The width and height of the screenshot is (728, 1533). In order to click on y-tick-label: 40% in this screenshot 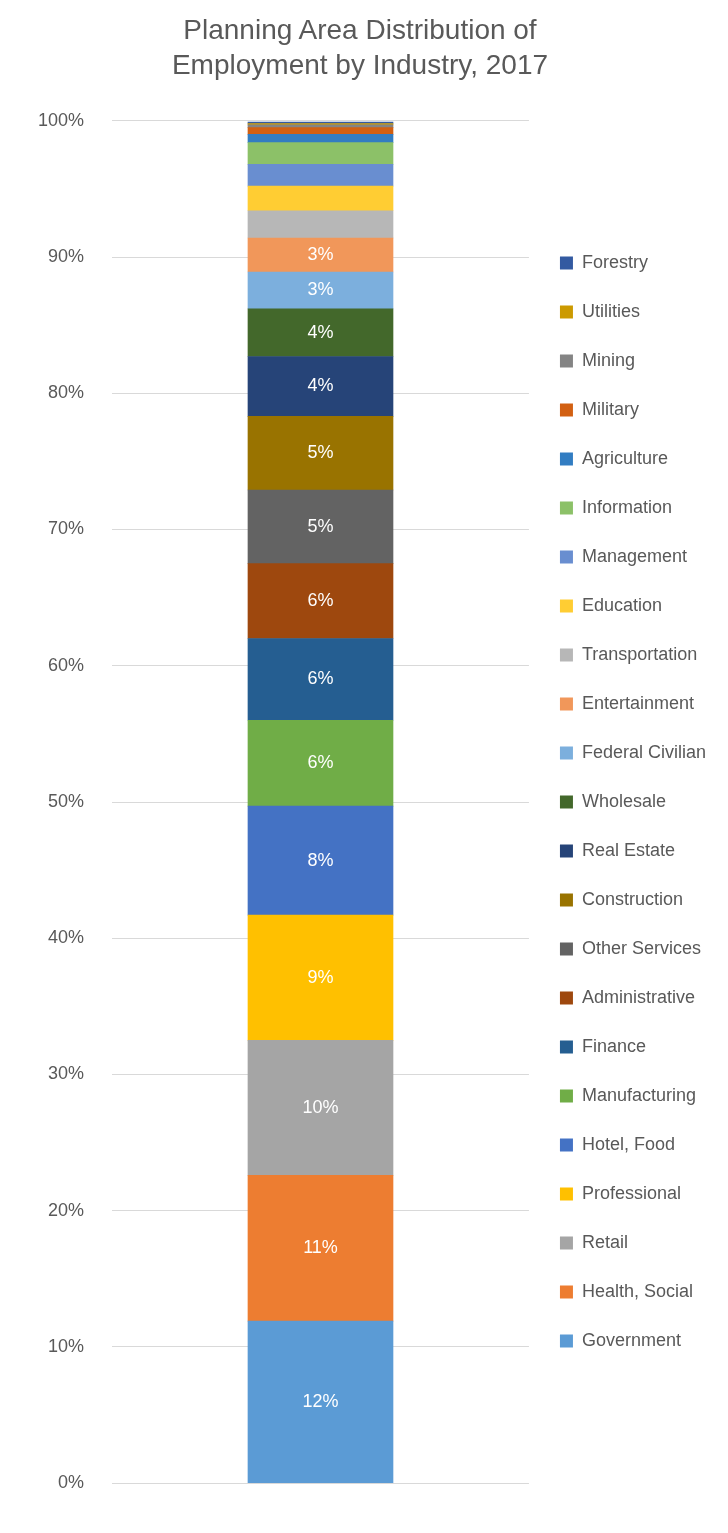, I will do `click(66, 937)`.